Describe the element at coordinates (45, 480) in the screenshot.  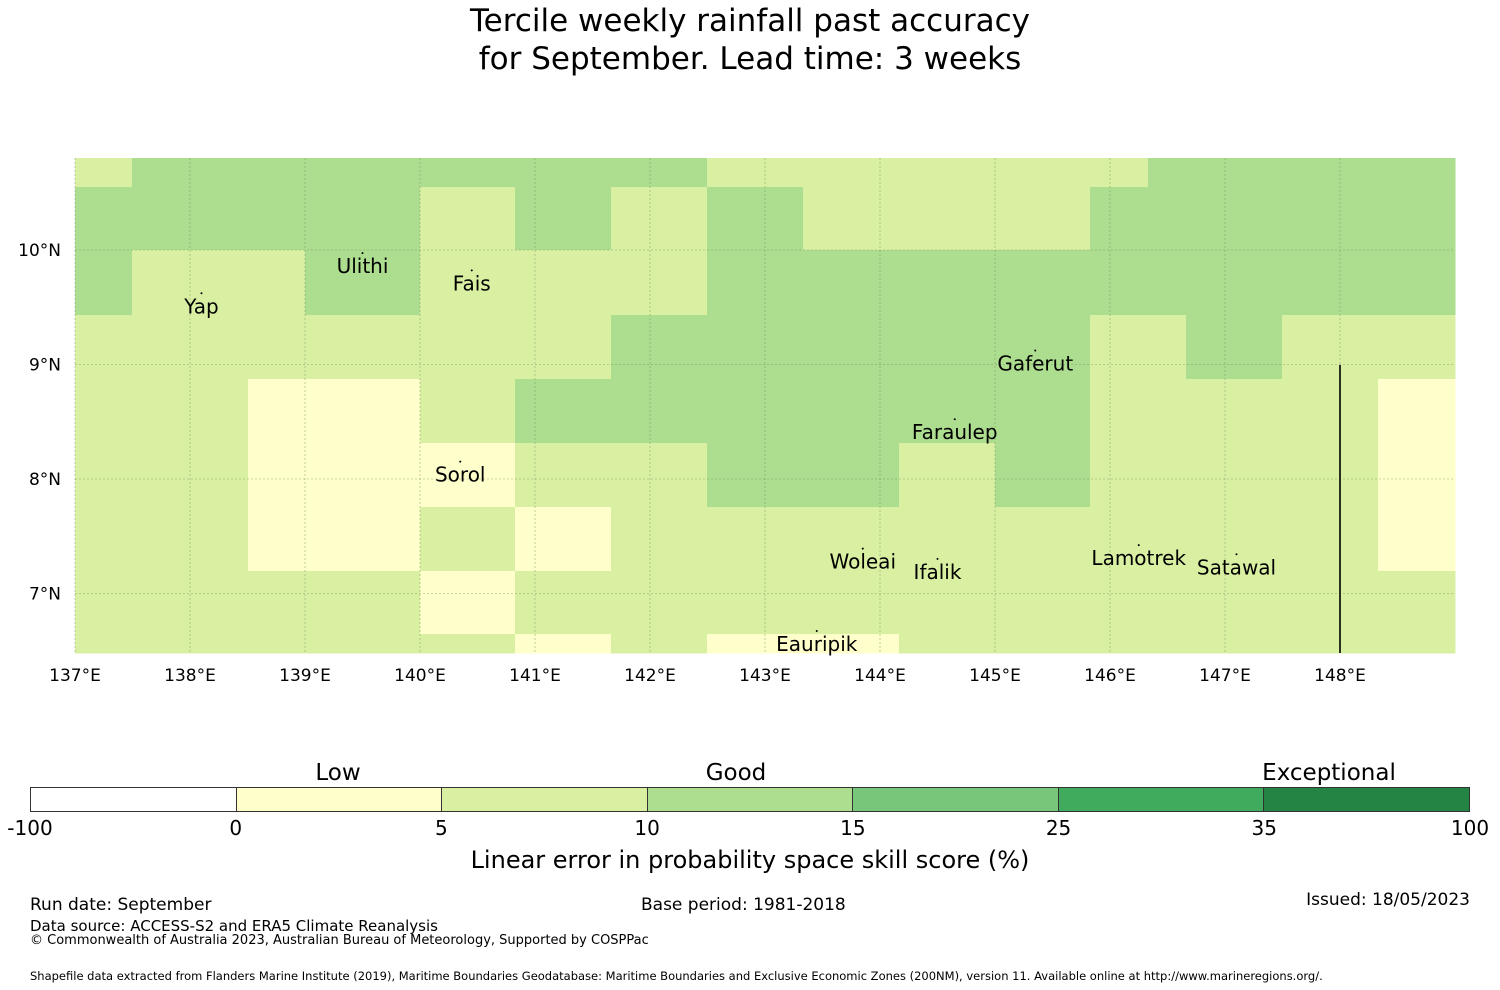
I see `latitude-tick-label: 8°N` at that location.